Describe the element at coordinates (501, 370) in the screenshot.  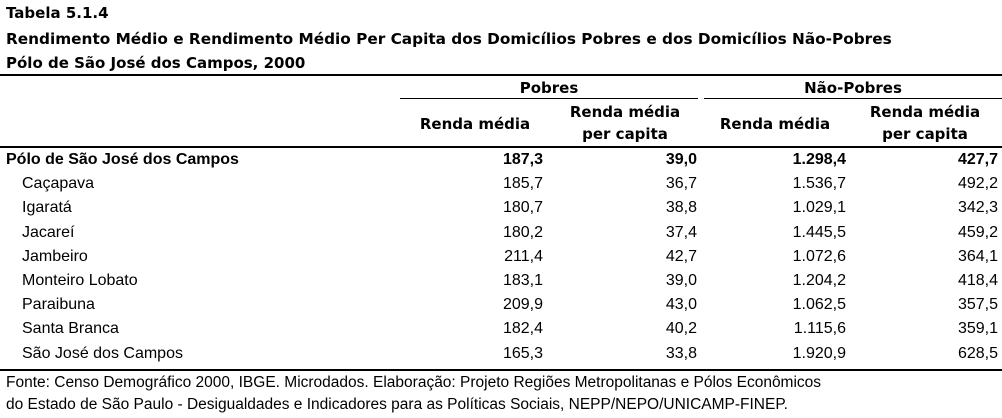
I see `bottom-rule` at that location.